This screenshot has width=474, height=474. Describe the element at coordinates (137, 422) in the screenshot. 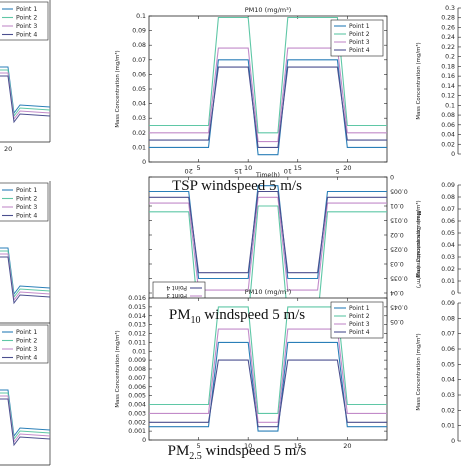

I see `y-tick-label: 0.002` at that location.